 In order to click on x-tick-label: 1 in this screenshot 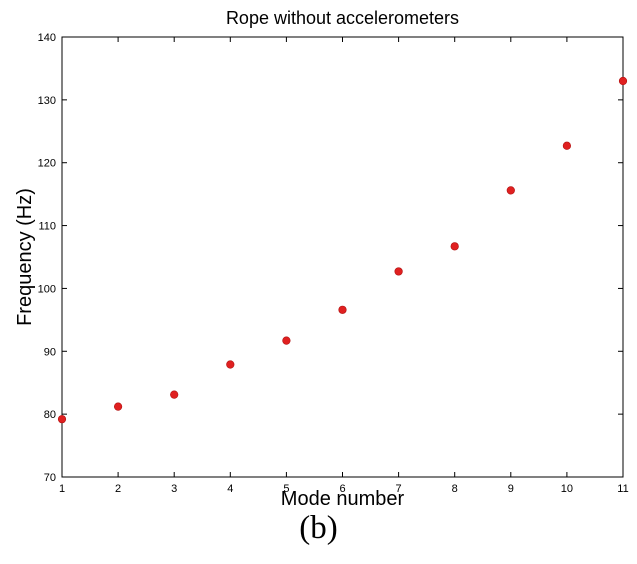, I will do `click(62, 489)`.